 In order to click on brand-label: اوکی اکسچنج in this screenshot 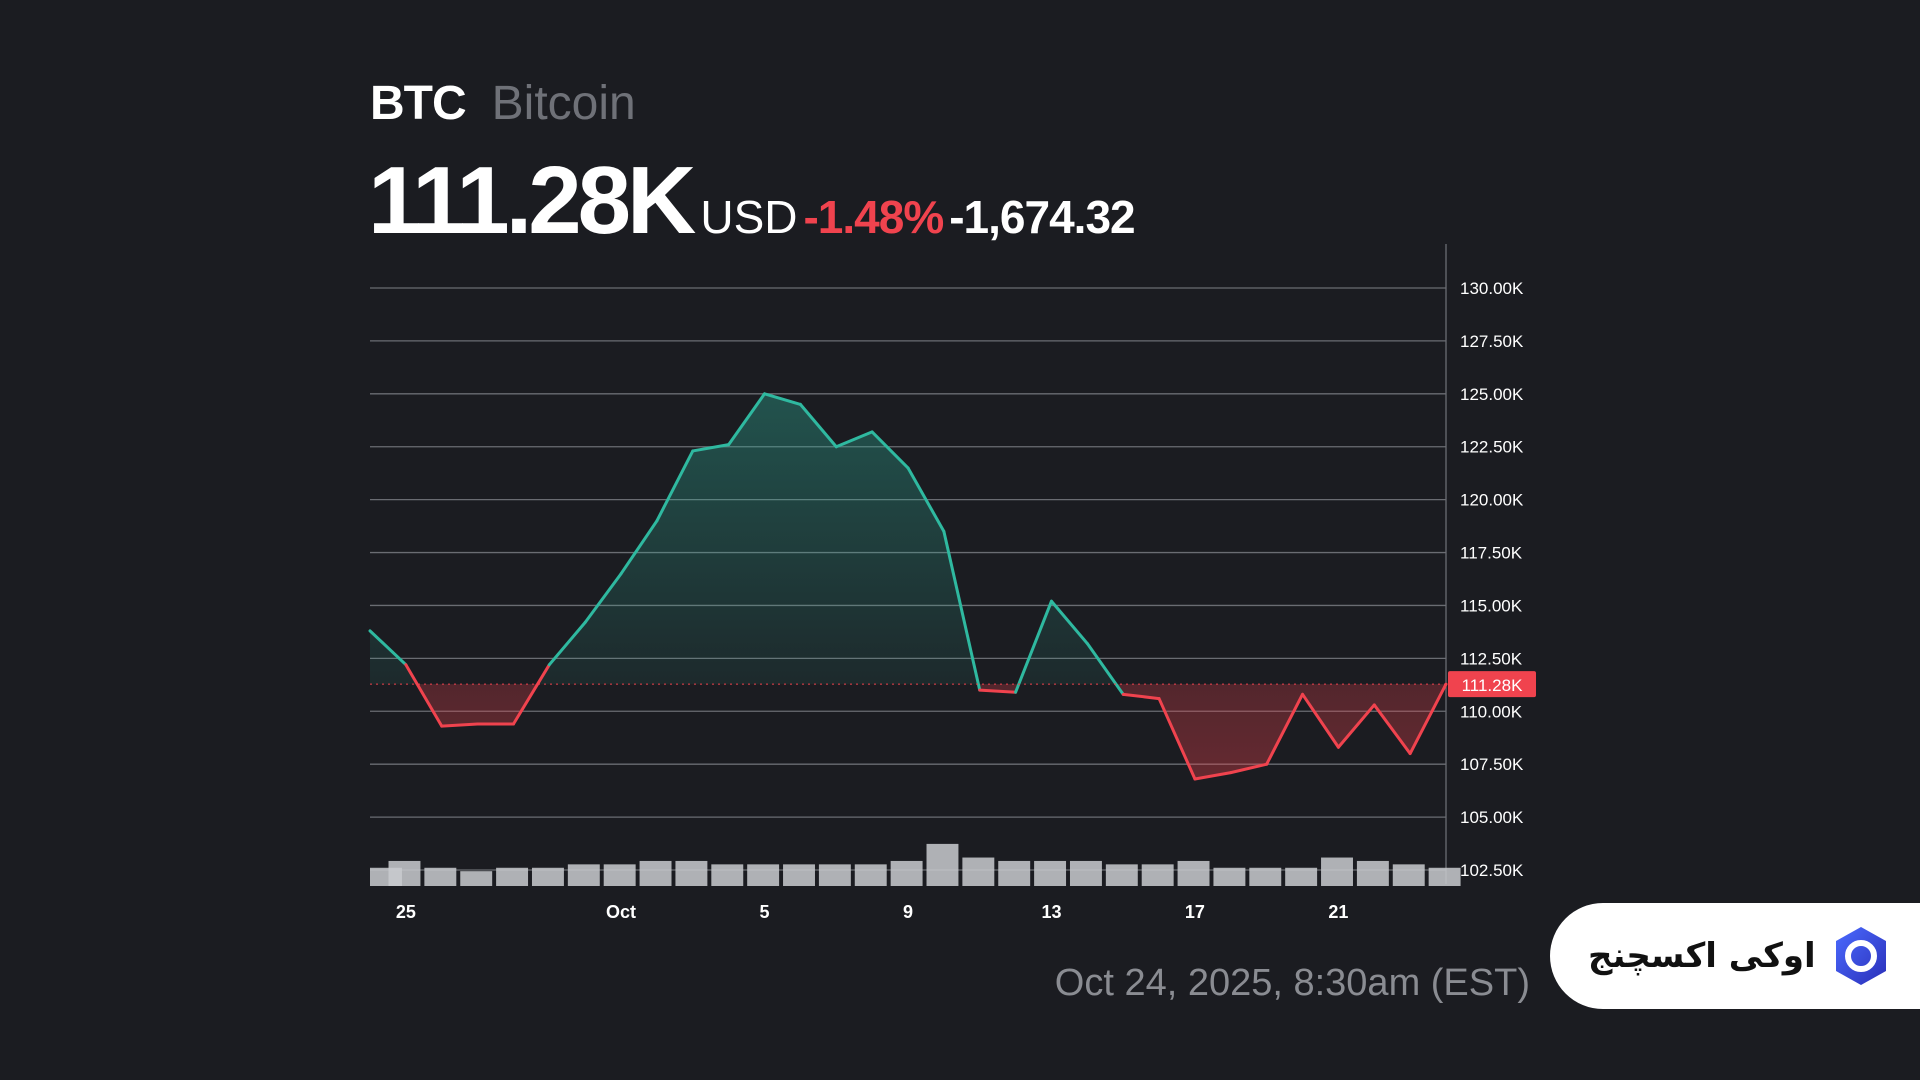, I will do `click(1702, 956)`.